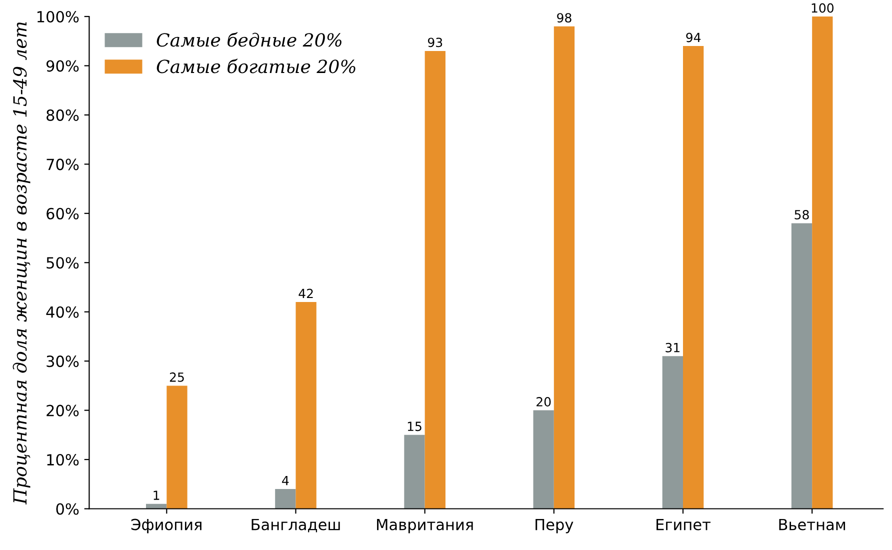 The height and width of the screenshot is (550, 892). What do you see at coordinates (543, 401) in the screenshot?
I see `data-label: 20` at bounding box center [543, 401].